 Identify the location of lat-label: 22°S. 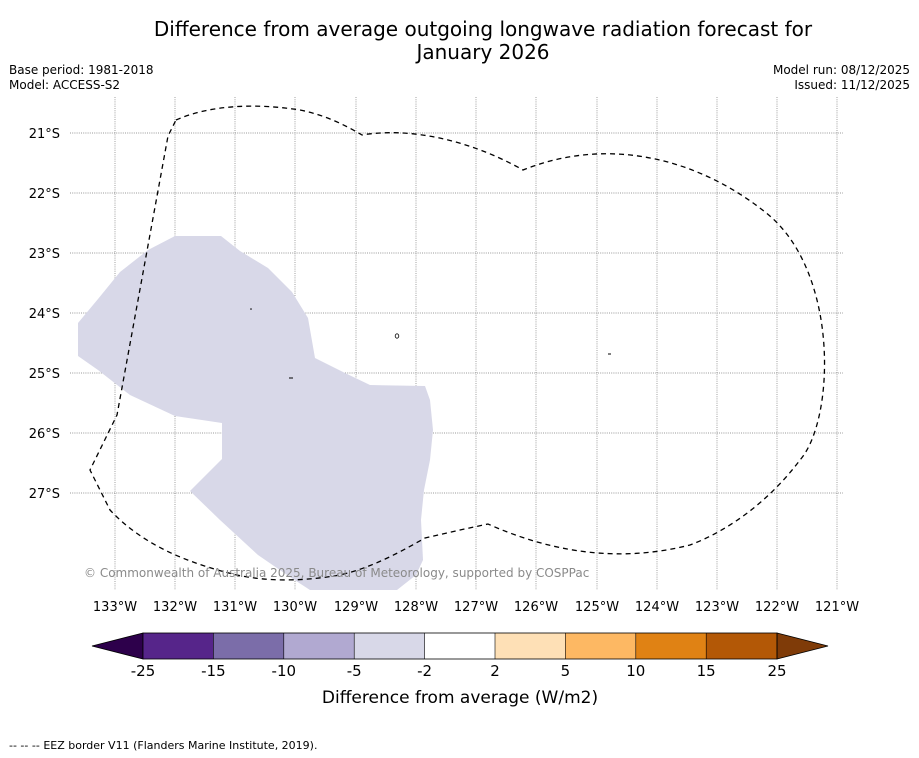
(44, 194).